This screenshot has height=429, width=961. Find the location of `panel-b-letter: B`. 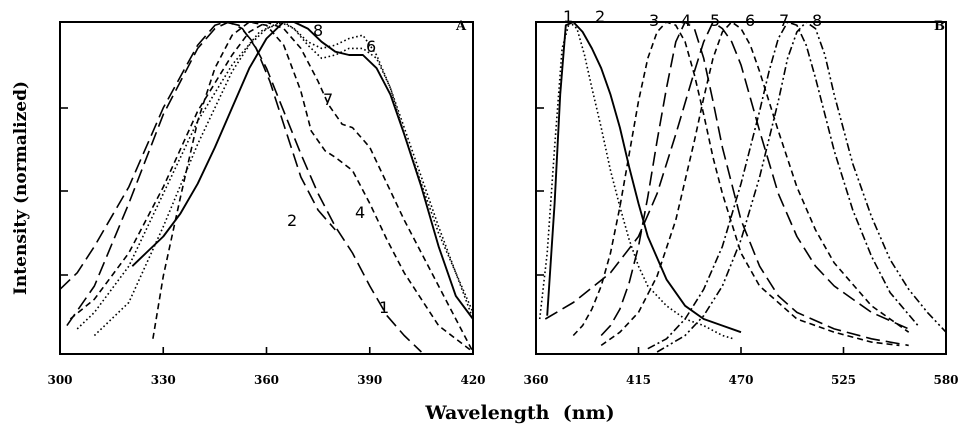

panel-b-letter: B is located at coordinates (939, 26).